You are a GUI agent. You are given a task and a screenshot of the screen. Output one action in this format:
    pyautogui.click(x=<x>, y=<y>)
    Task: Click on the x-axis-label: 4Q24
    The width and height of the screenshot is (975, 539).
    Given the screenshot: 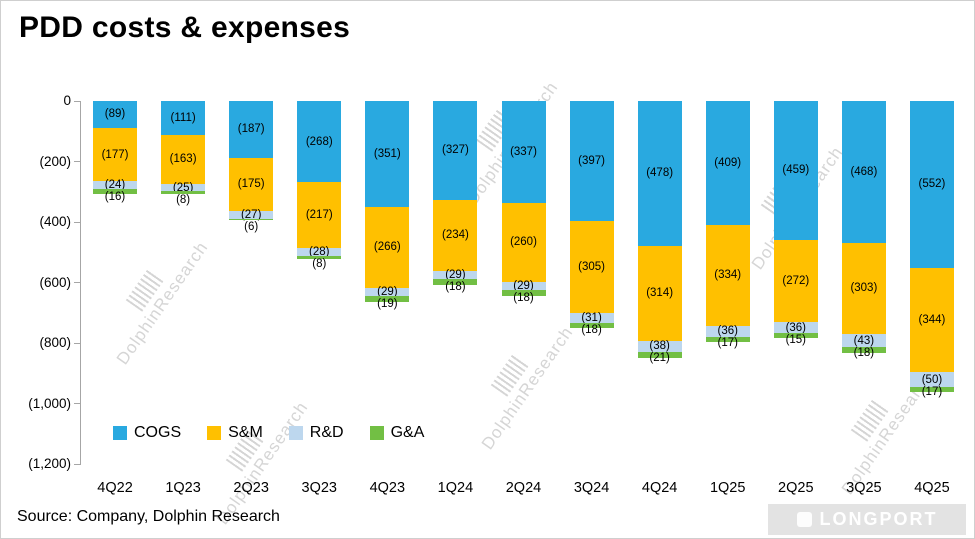 What is the action you would take?
    pyautogui.click(x=659, y=488)
    